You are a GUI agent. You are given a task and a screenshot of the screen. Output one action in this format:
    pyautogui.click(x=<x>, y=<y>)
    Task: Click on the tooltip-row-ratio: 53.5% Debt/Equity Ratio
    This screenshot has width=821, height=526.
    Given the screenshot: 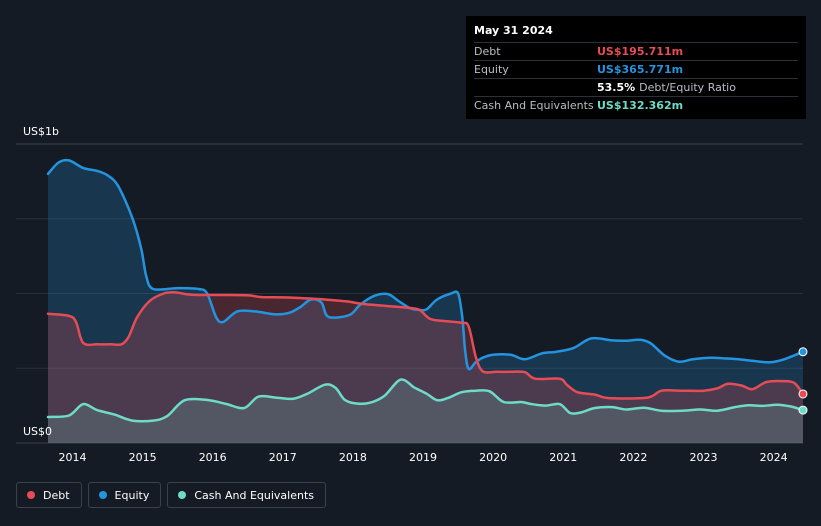 What is the action you would take?
    pyautogui.click(x=636, y=87)
    